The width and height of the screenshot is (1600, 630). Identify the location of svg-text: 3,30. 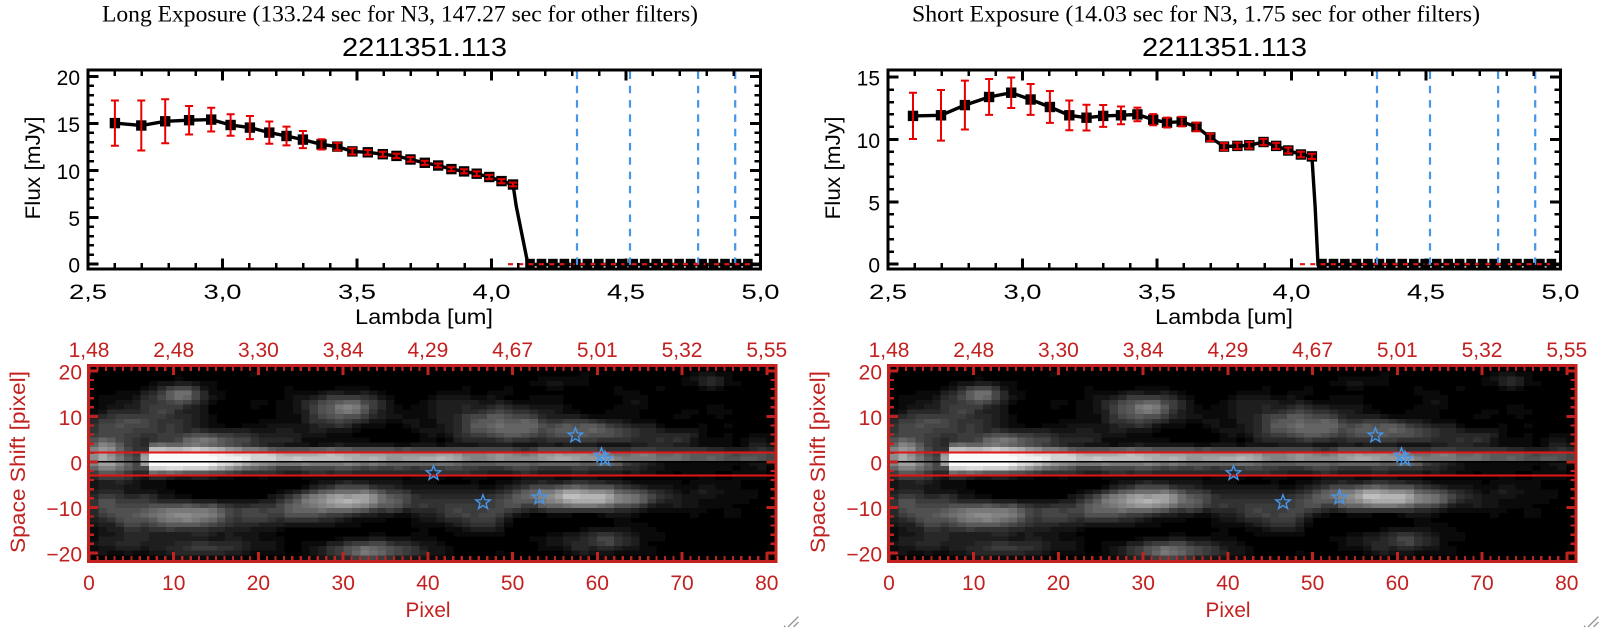
(258, 350).